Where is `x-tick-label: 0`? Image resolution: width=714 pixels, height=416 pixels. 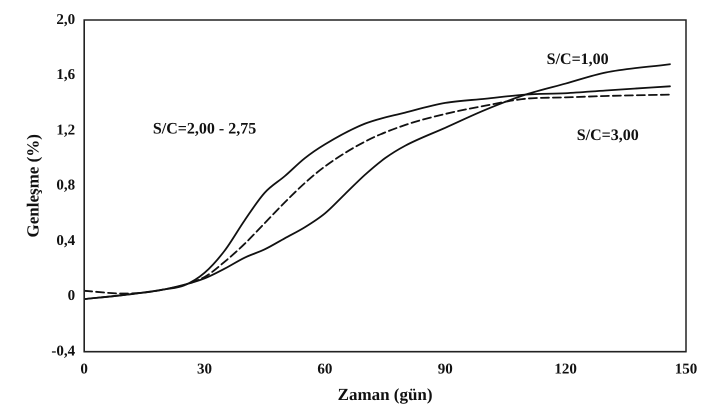
x-tick-label: 0 is located at coordinates (84, 369).